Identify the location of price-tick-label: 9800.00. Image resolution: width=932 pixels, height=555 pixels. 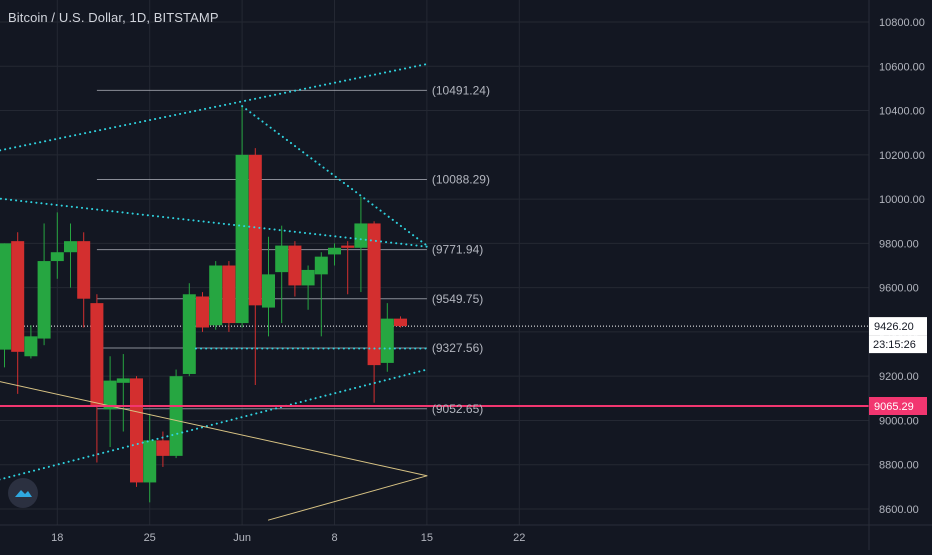
(899, 244).